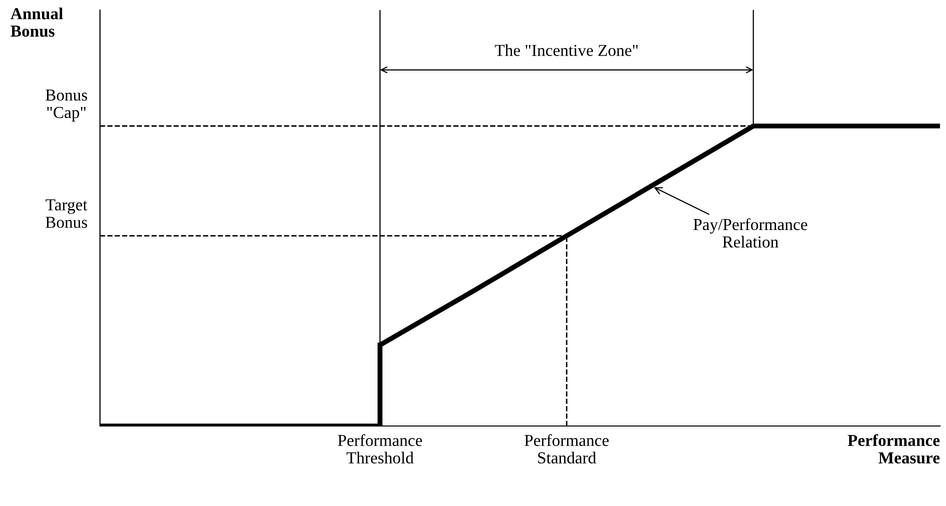 Image resolution: width=946 pixels, height=506 pixels. Describe the element at coordinates (750, 233) in the screenshot. I see `annotation: Pay/Performance Relation` at that location.